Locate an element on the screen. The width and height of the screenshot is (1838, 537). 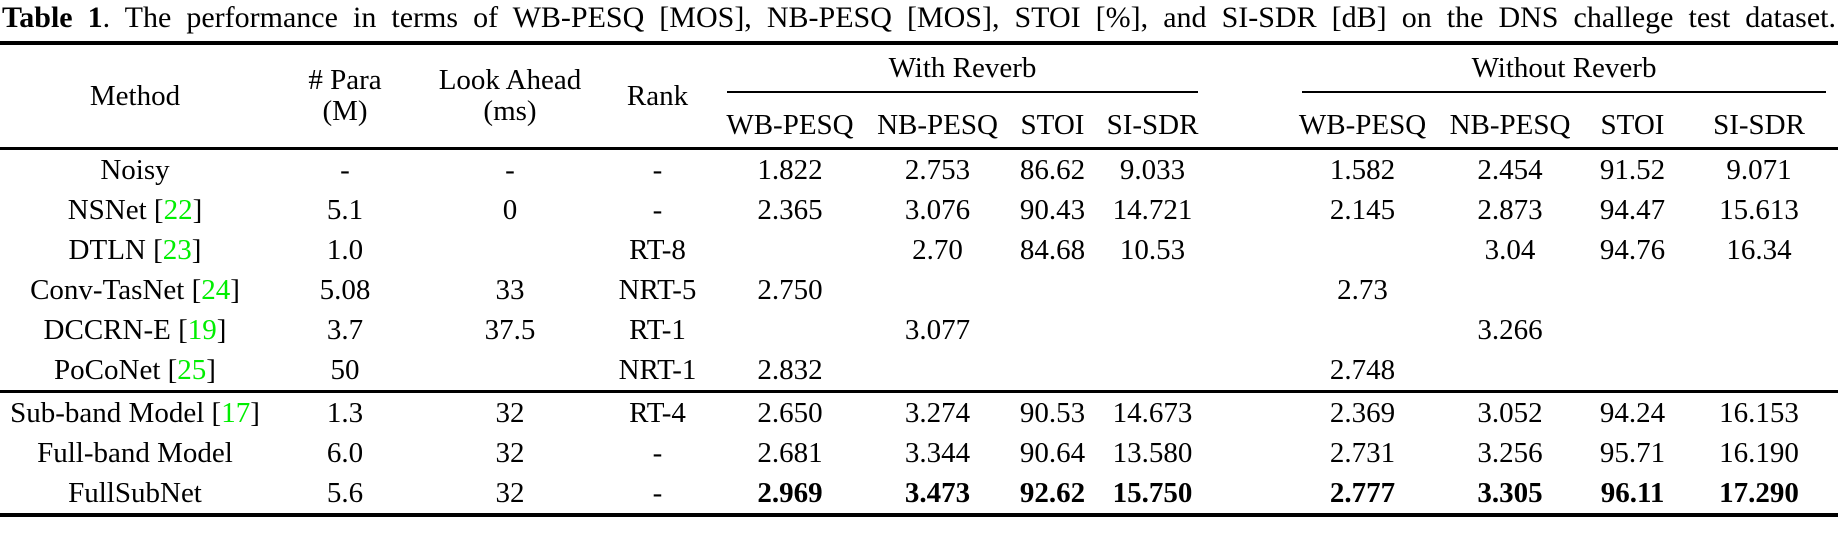
without-reverb-si-sdr-cell: 16.153 is located at coordinates (1759, 413).